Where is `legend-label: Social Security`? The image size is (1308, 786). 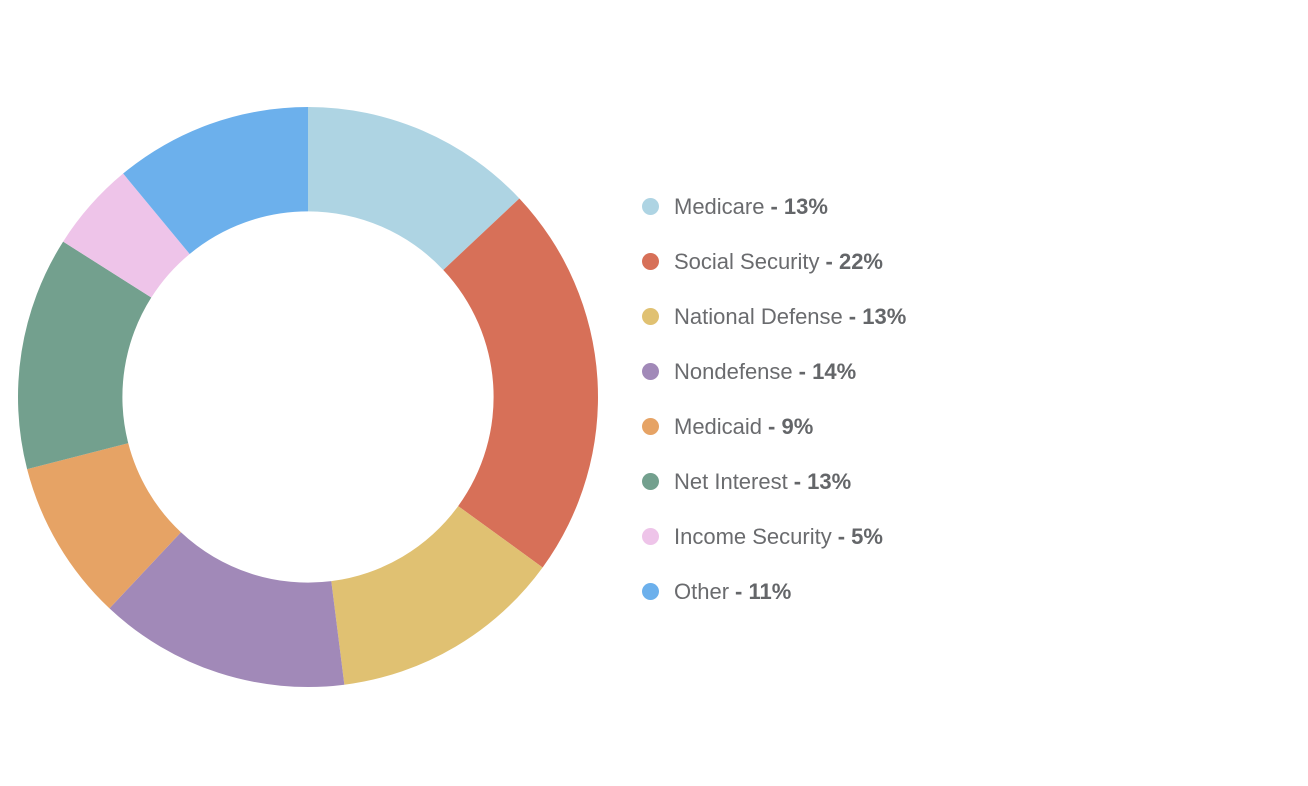
legend-label: Social Security is located at coordinates (747, 261).